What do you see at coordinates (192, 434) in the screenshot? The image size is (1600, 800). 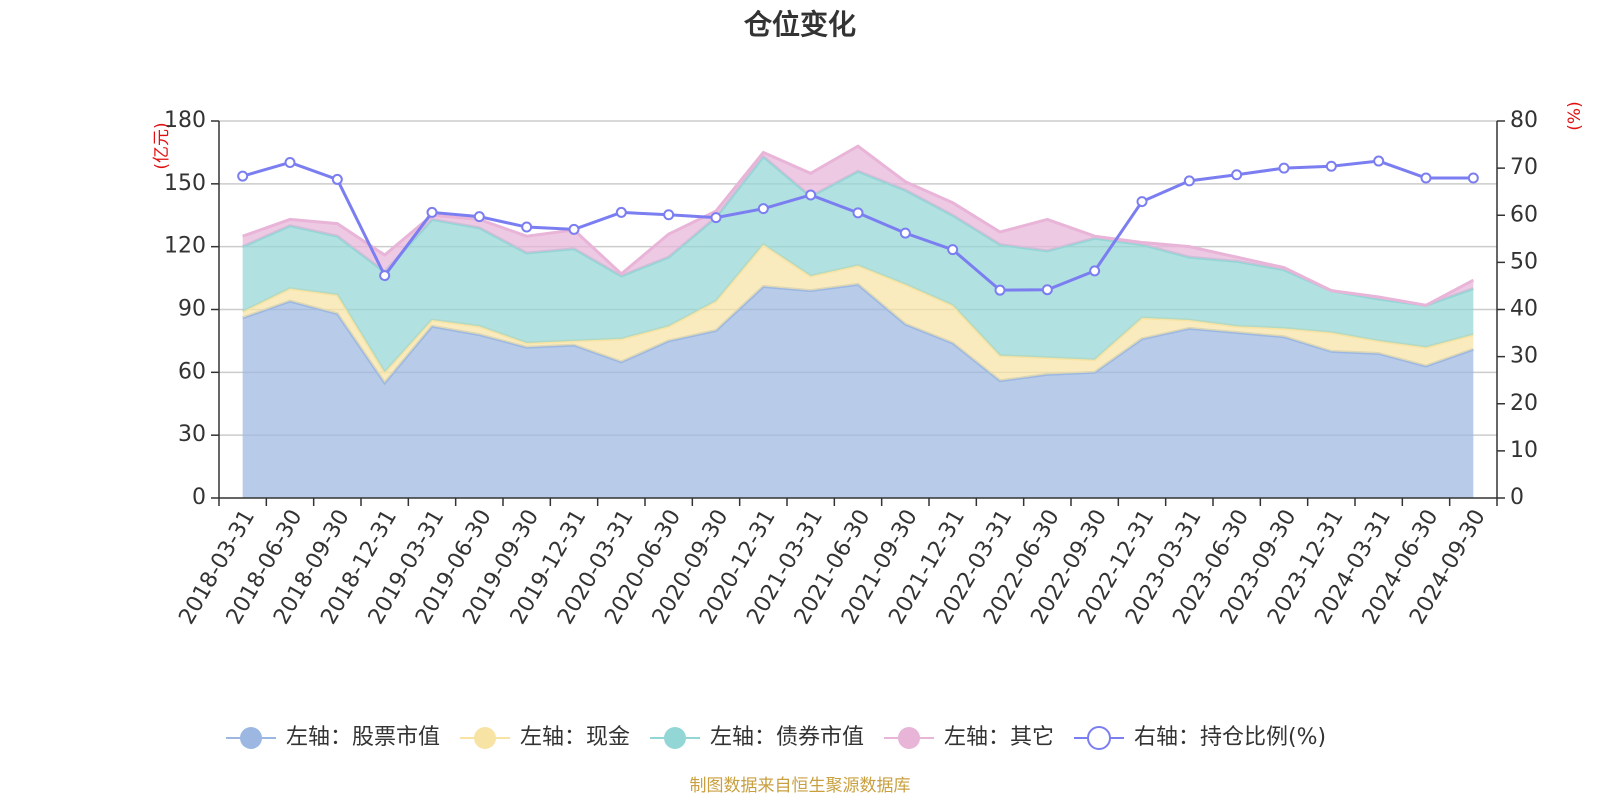 I see `left-tick-label: 30` at bounding box center [192, 434].